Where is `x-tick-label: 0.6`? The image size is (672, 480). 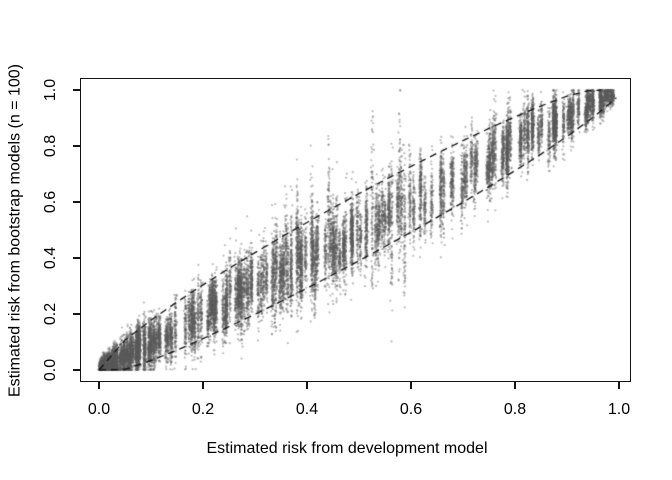
x-tick-label: 0.6 is located at coordinates (411, 409).